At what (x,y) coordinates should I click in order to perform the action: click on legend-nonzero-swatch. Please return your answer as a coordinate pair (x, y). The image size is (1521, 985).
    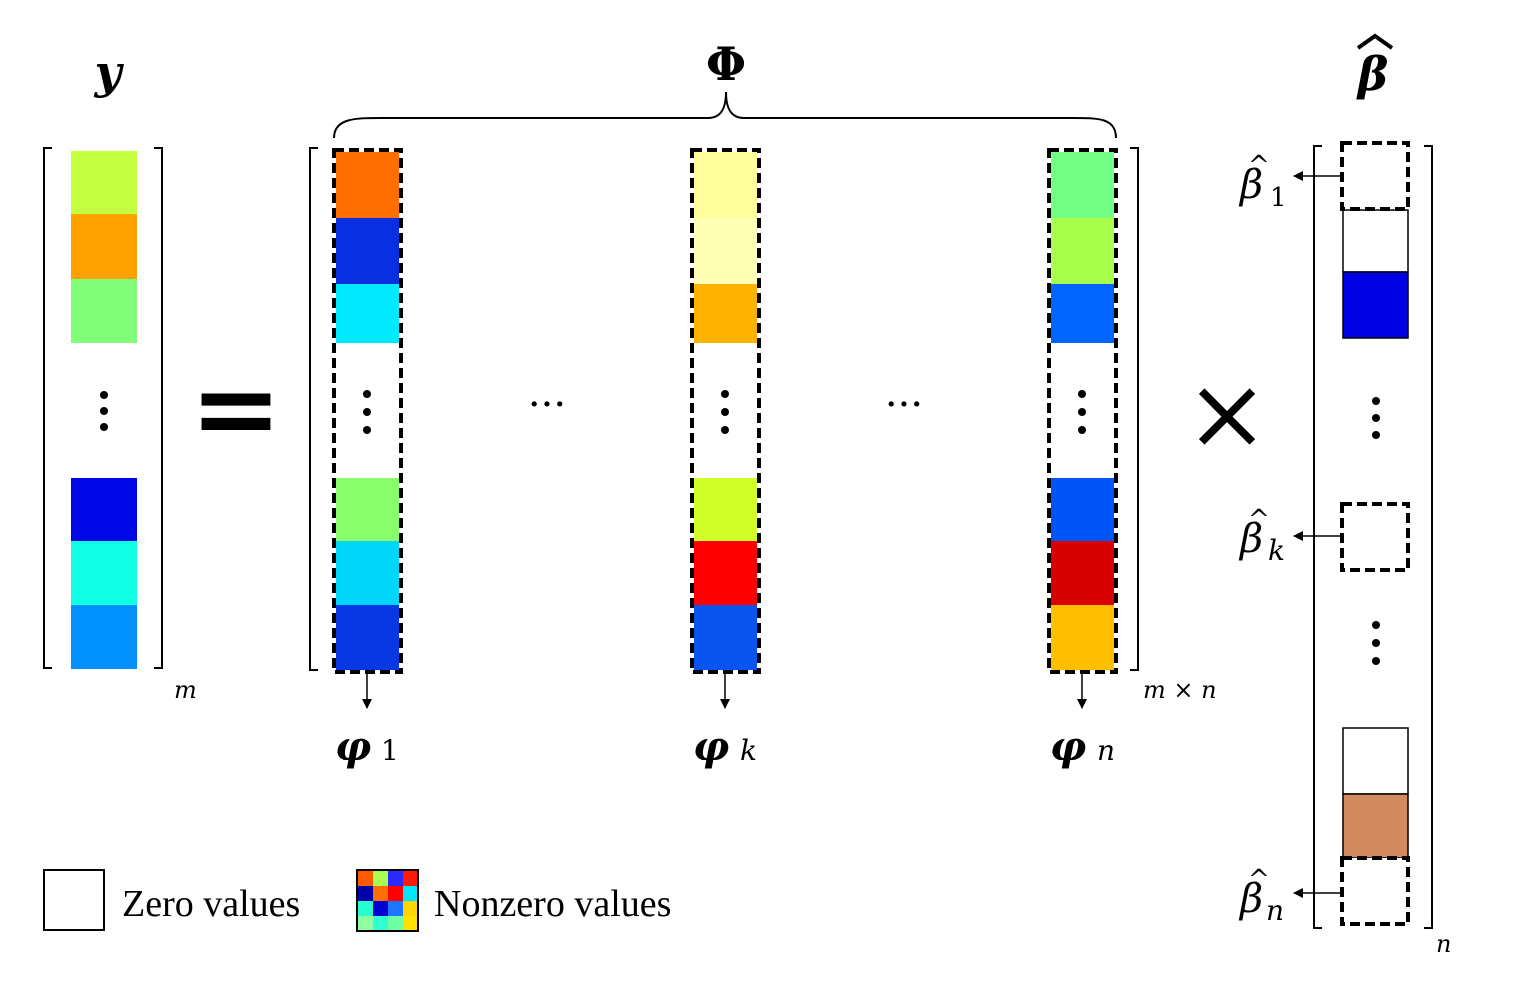
    Looking at the image, I should click on (388, 901).